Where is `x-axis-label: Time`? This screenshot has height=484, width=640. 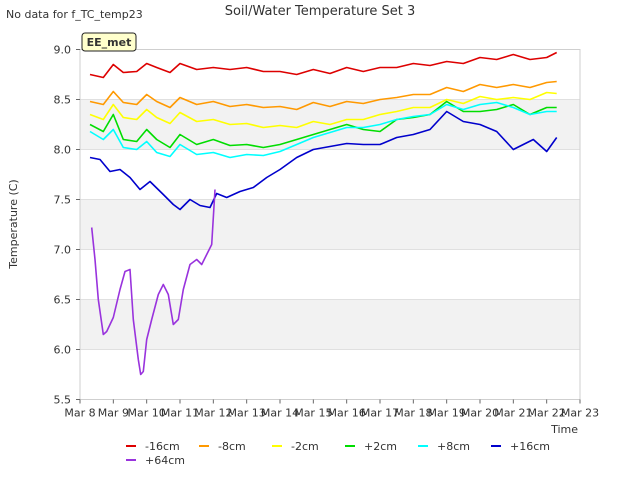 x-axis-label: Time is located at coordinates (564, 429).